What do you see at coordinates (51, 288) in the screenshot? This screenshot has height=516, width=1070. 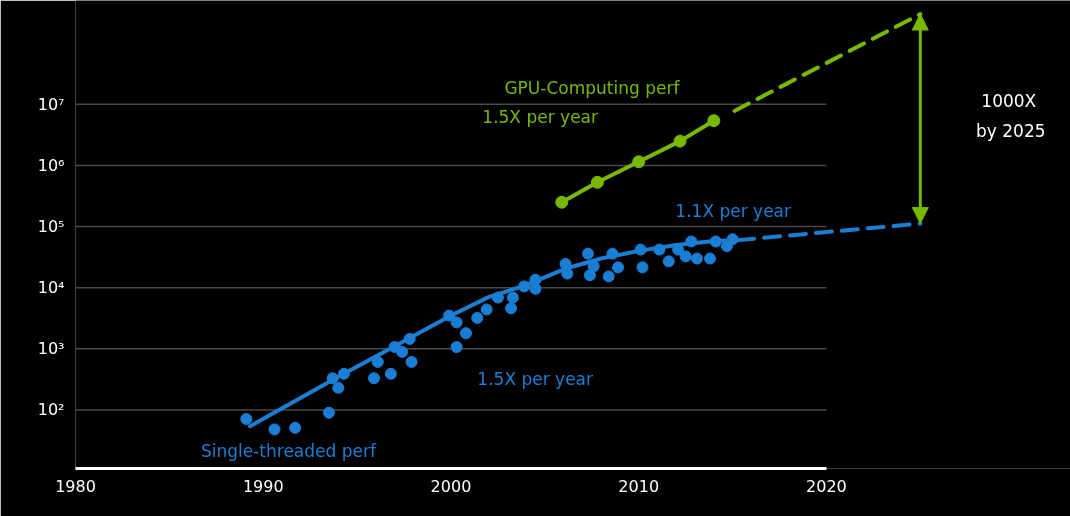 I see `y-tick-label: 10⁴` at bounding box center [51, 288].